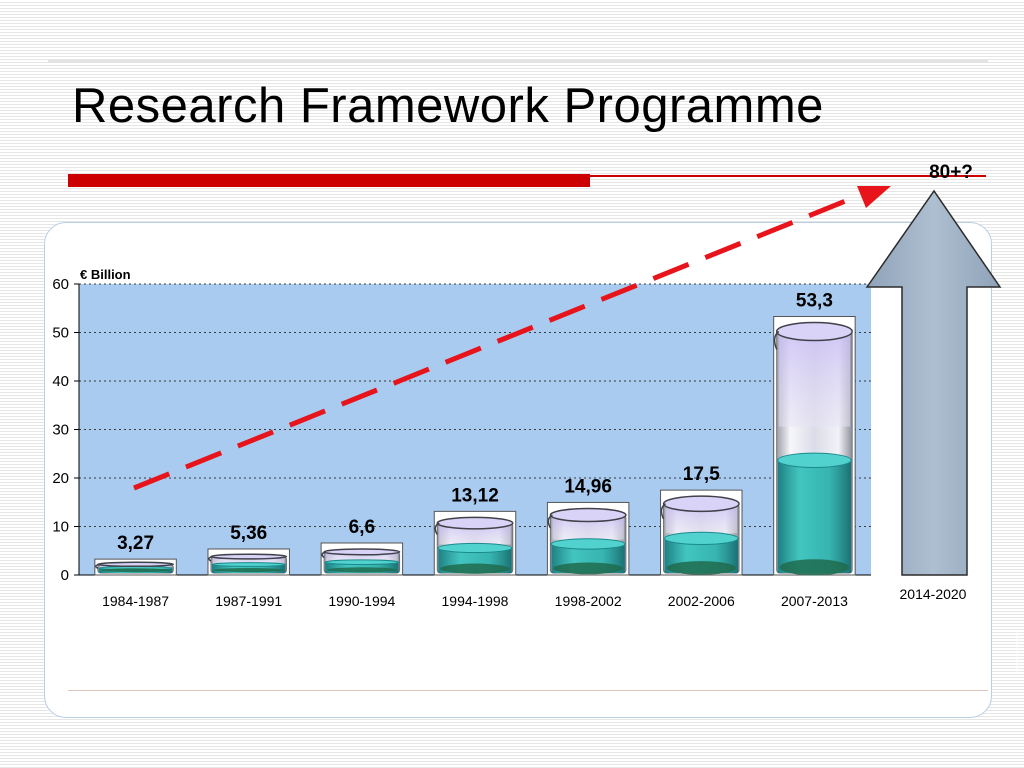 Image resolution: width=1024 pixels, height=768 pixels. Describe the element at coordinates (248, 533) in the screenshot. I see `value-label: 5,36` at that location.